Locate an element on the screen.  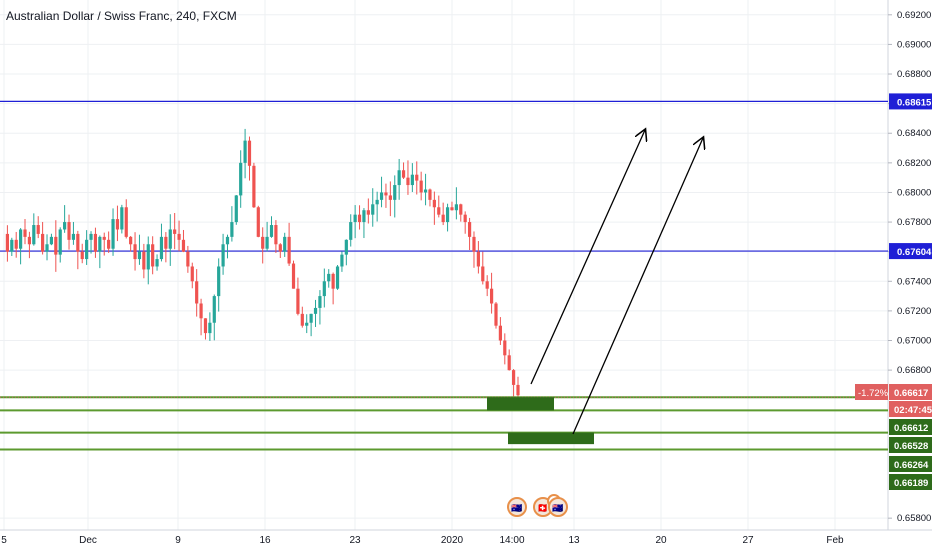
time-tick-label: 9 is located at coordinates (178, 540).